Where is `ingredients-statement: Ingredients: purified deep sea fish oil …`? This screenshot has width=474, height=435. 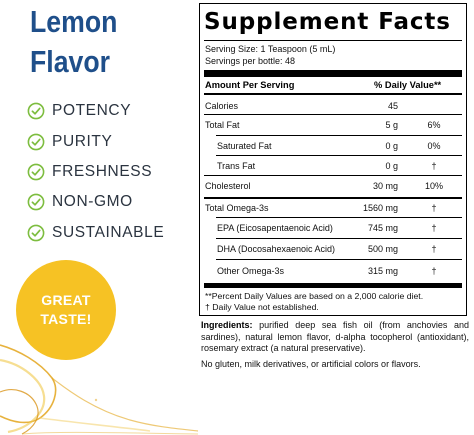 ingredients-statement: Ingredients: purified deep sea fish oil … is located at coordinates (335, 337).